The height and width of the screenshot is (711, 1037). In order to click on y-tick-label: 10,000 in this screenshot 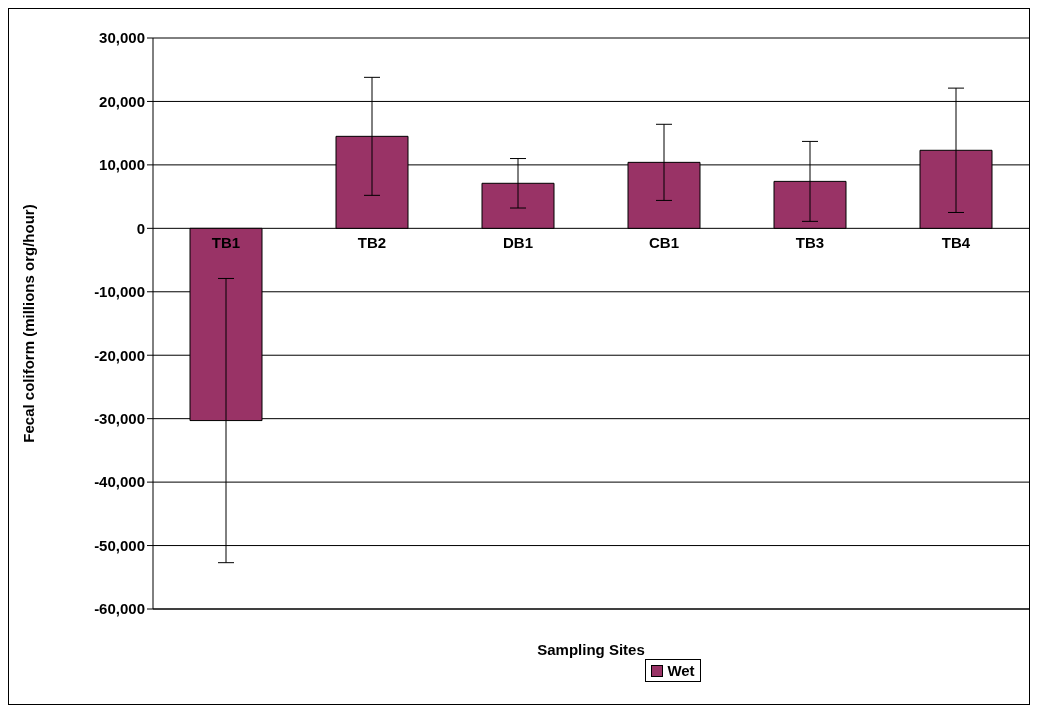, I will do `click(122, 165)`.